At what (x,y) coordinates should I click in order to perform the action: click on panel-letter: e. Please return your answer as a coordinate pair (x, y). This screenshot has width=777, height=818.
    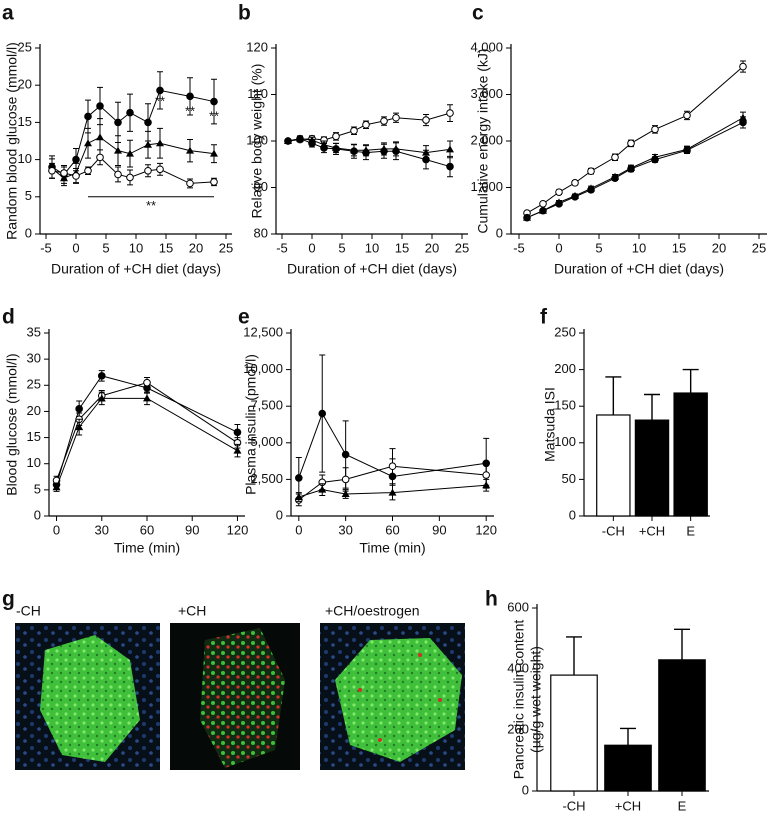
    Looking at the image, I should click on (244, 317).